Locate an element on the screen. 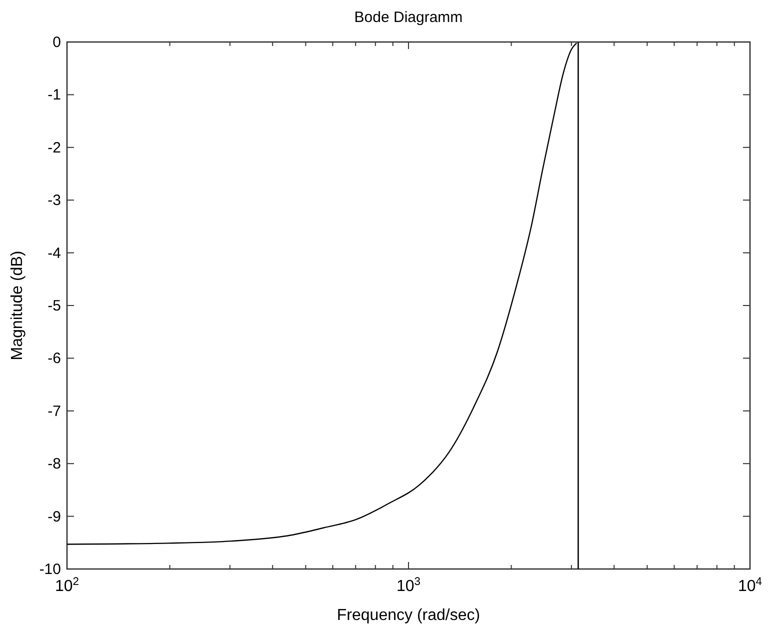  y-tick-label: -10 is located at coordinates (50, 569).